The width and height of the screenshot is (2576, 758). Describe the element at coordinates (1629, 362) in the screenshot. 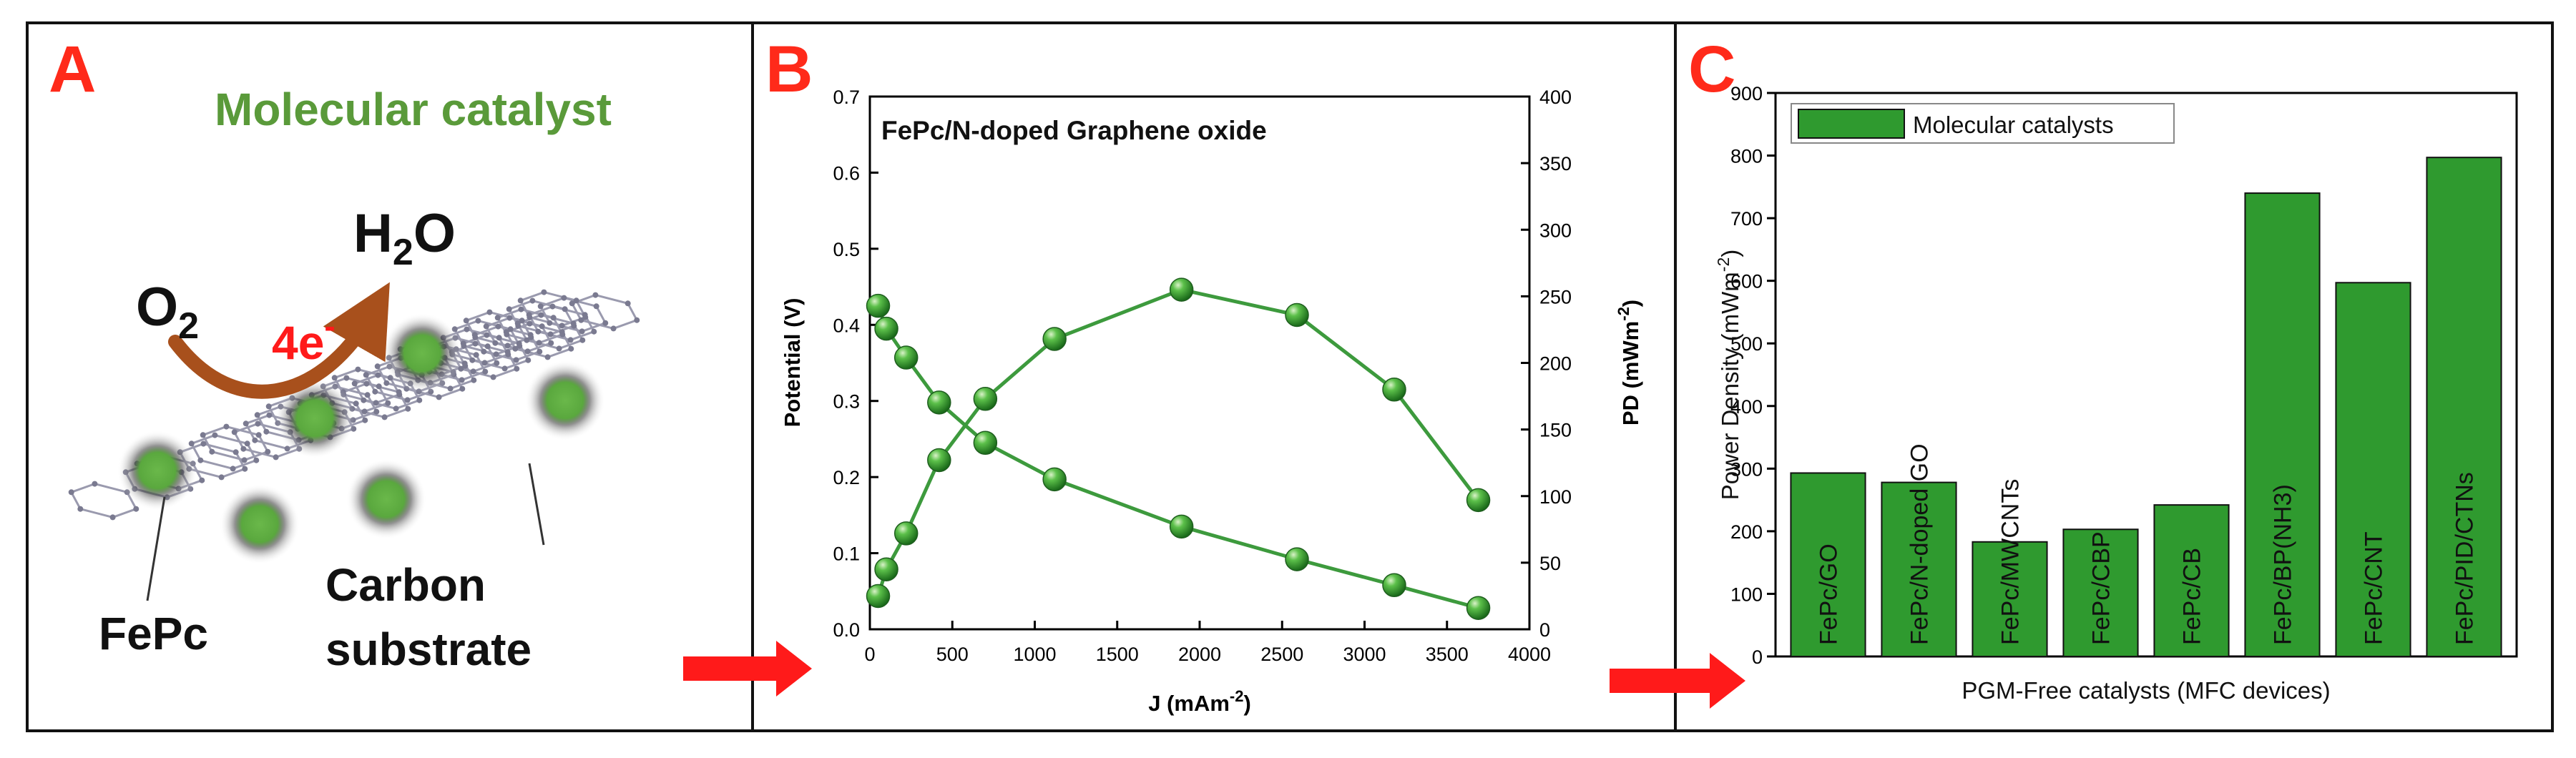

I see `chart-b-y2-label: PD (mWm-2)` at that location.